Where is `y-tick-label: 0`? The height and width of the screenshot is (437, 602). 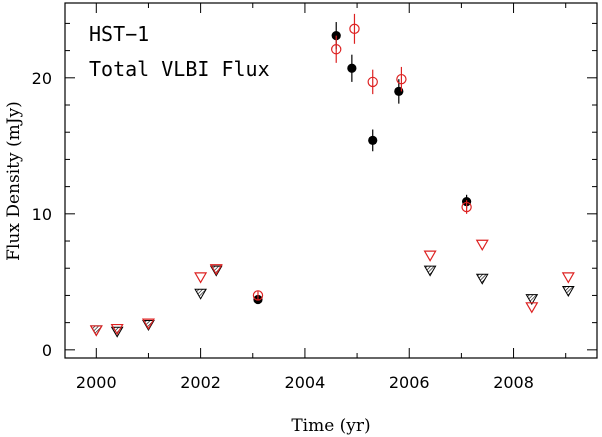
y-tick-label: 0 is located at coordinates (47, 350).